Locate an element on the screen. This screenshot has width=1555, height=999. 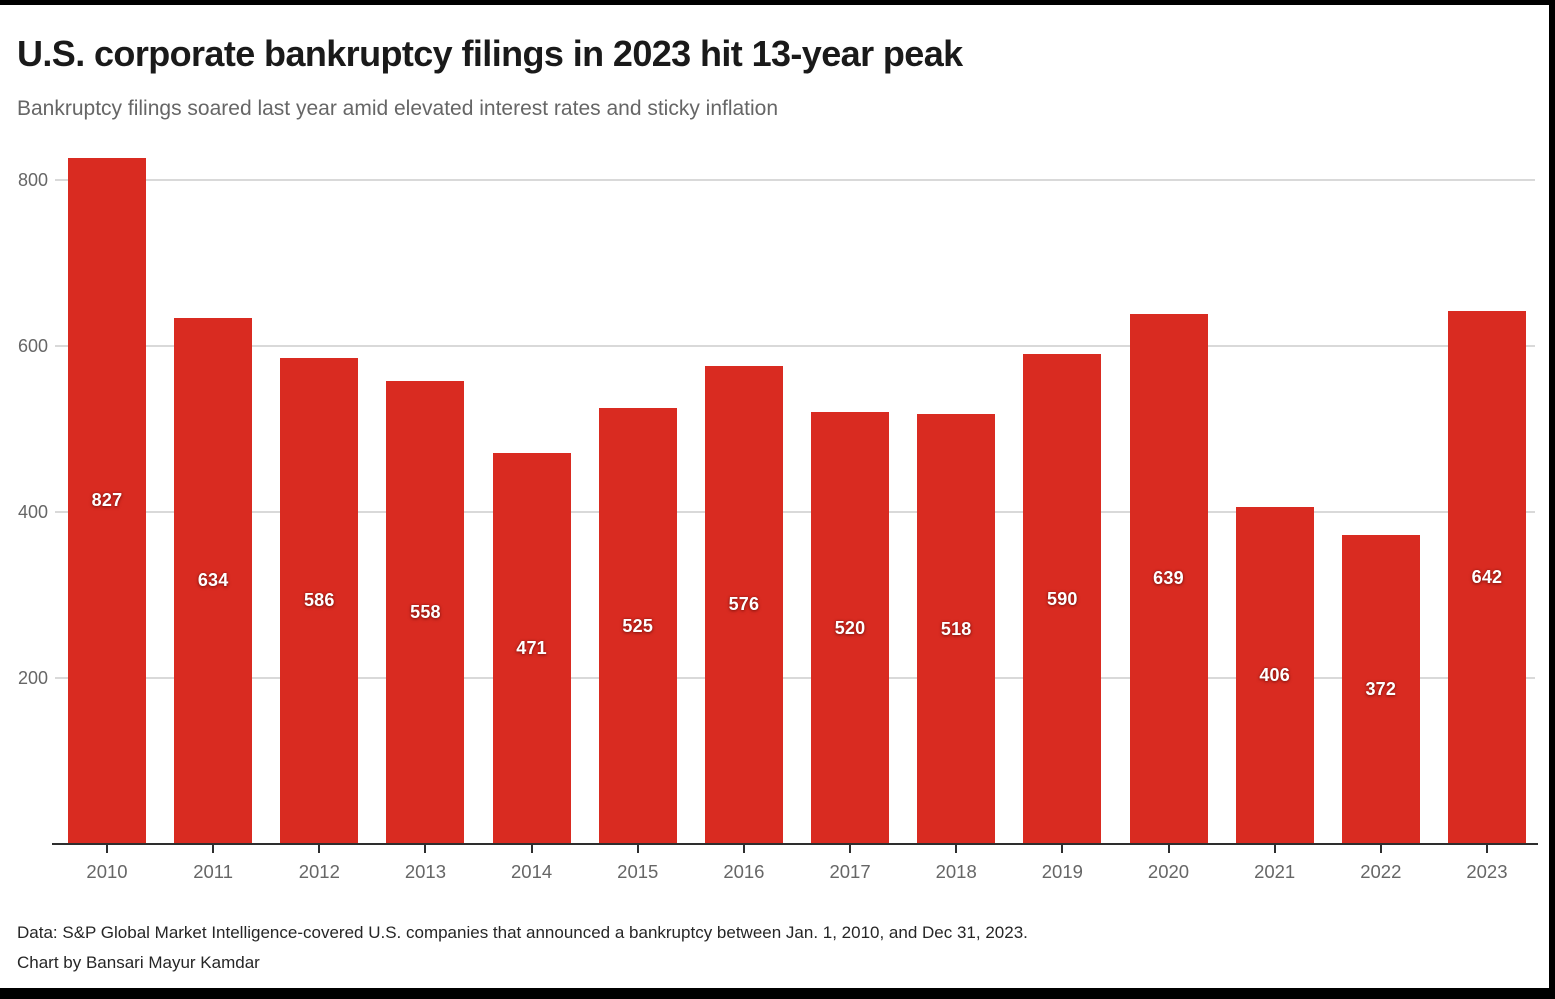
bar-value-label-2016: 576 is located at coordinates (744, 604).